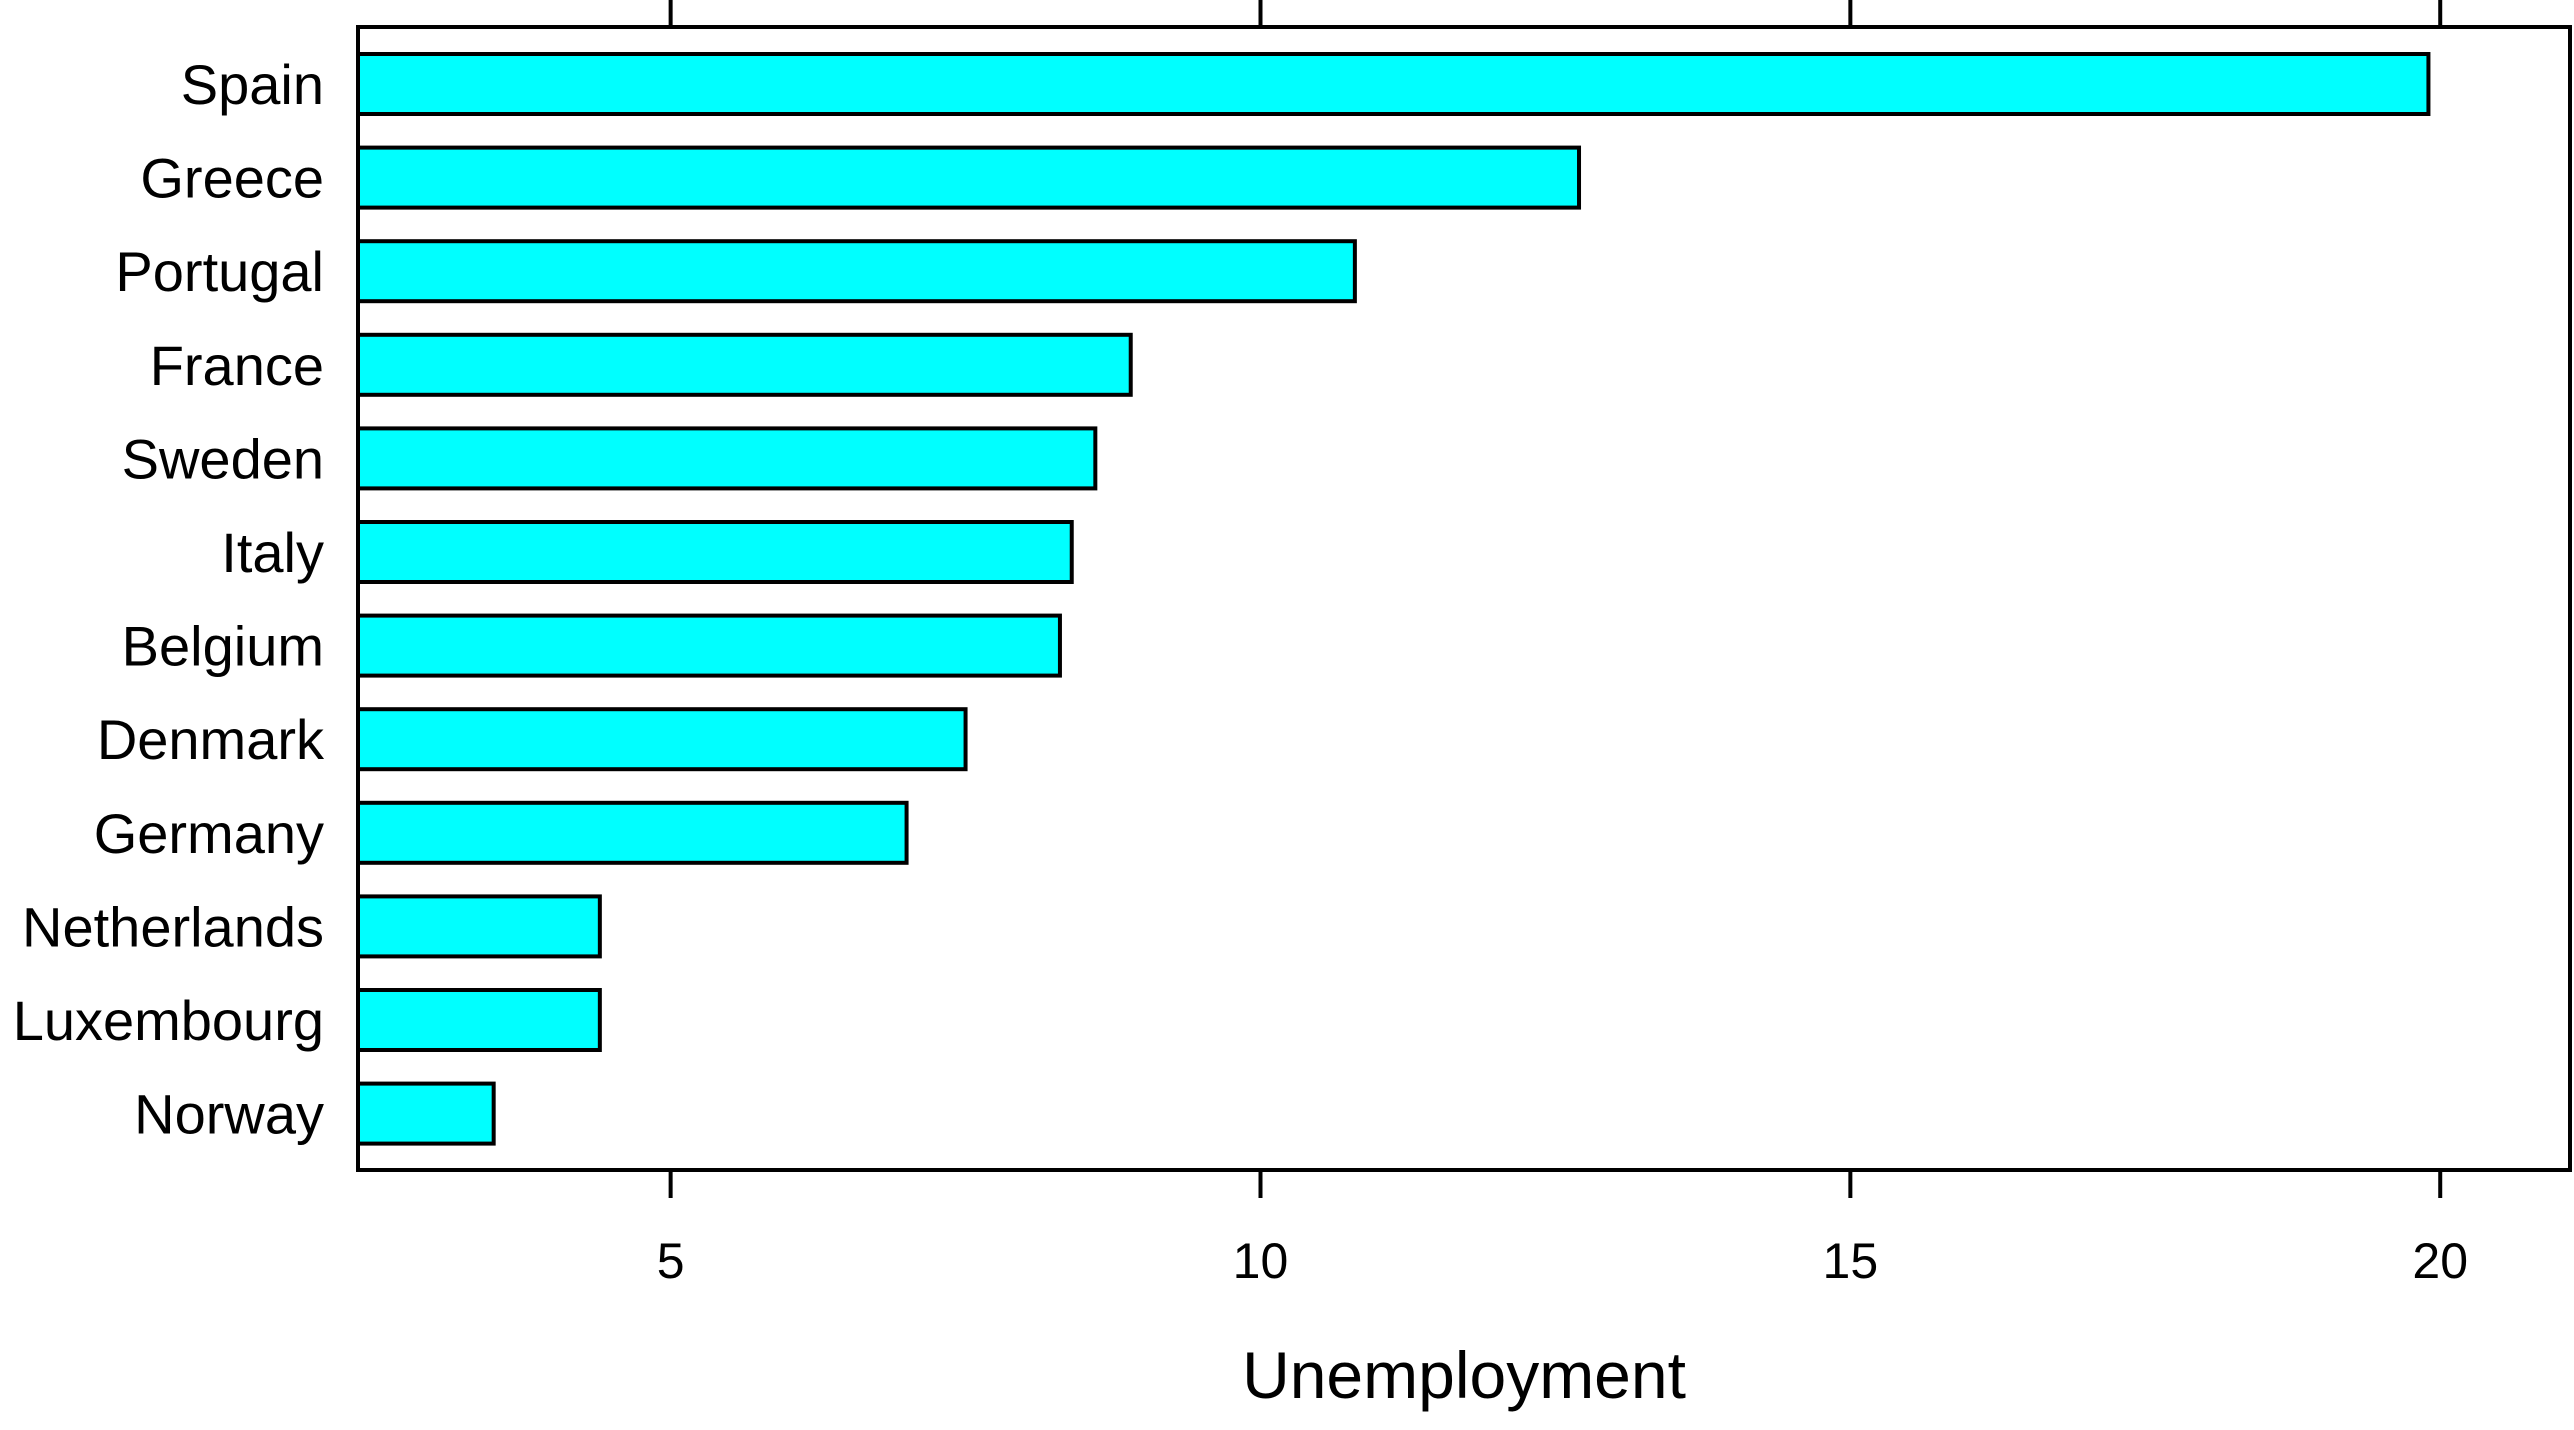 This screenshot has width=2574, height=1430. What do you see at coordinates (168, 1020) in the screenshot?
I see `category-label-luxembourg: Luxembourg` at bounding box center [168, 1020].